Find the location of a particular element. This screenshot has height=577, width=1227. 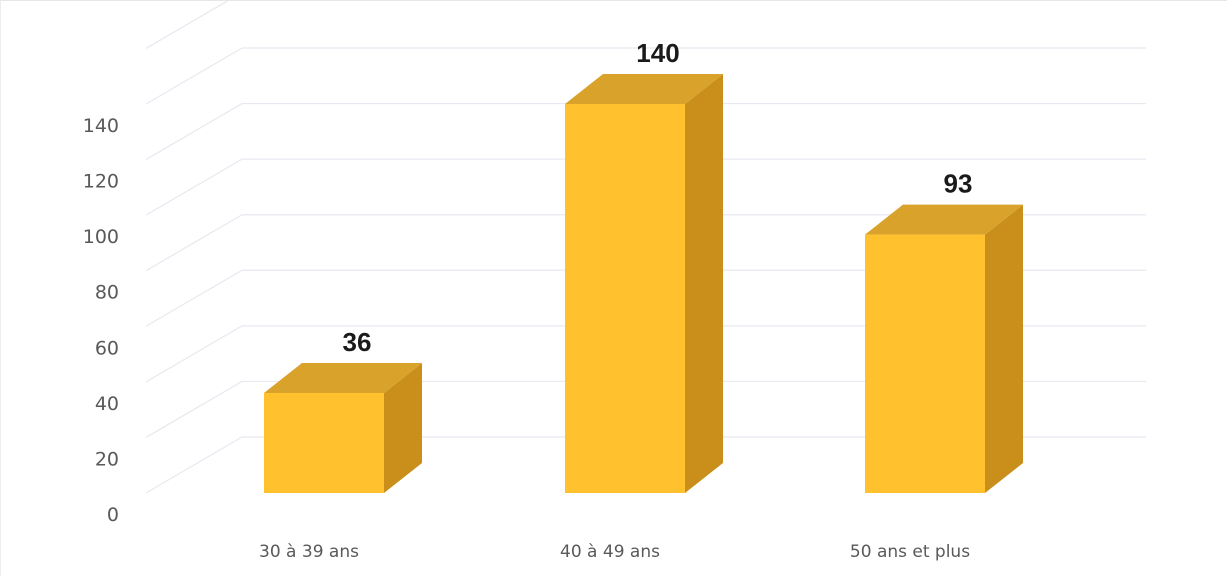

category-label: 40 à 49 ans is located at coordinates (610, 552).